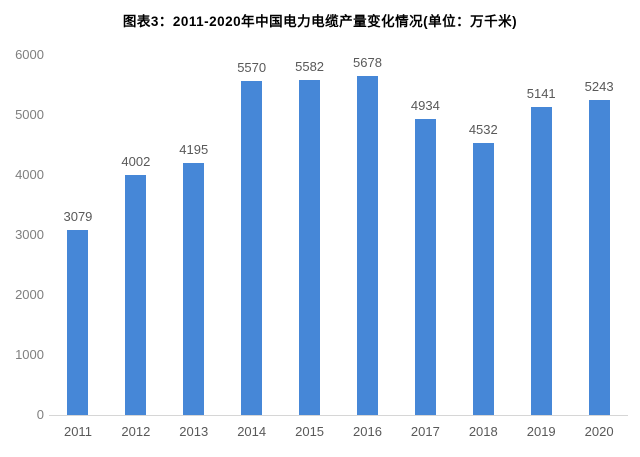  I want to click on bar-value-label: 4934, so click(425, 105).